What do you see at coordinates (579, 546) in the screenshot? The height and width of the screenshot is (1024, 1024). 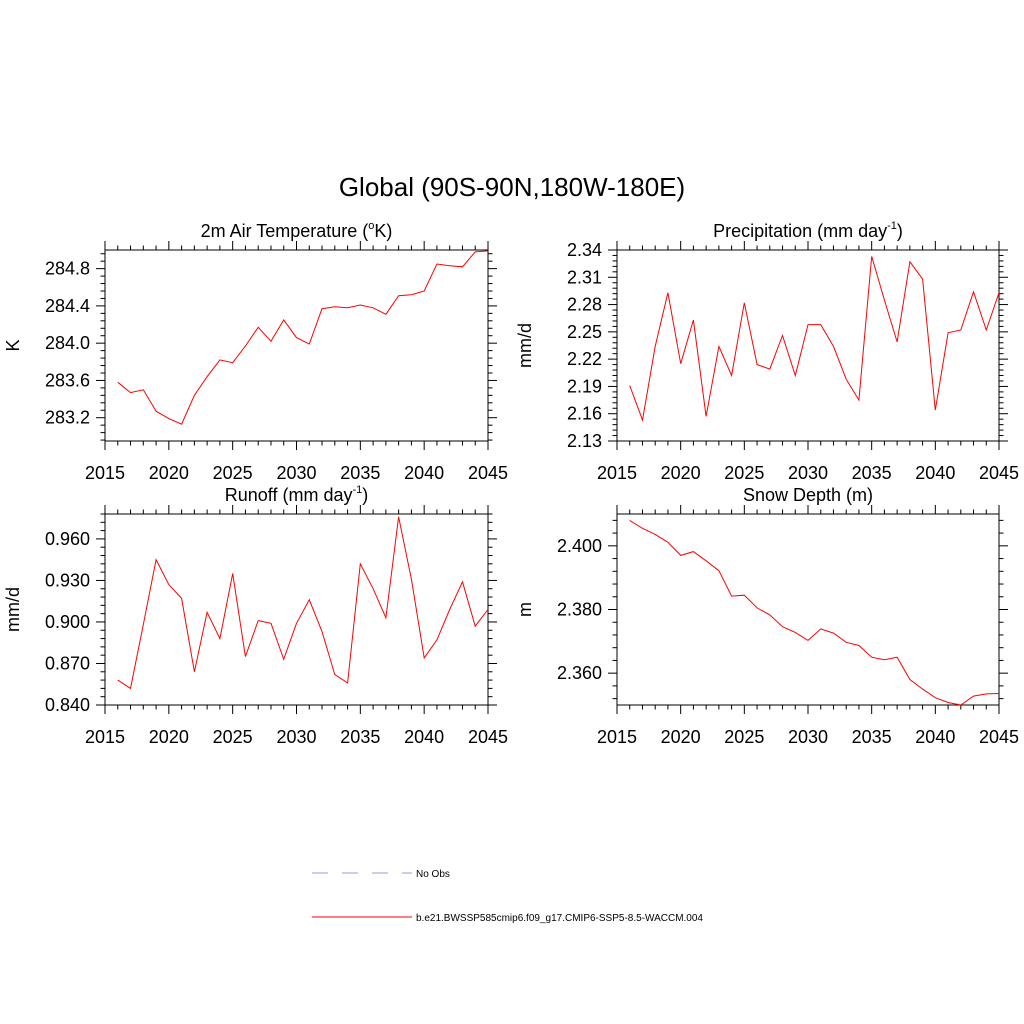 I see `y-tick-label: 2.400` at bounding box center [579, 546].